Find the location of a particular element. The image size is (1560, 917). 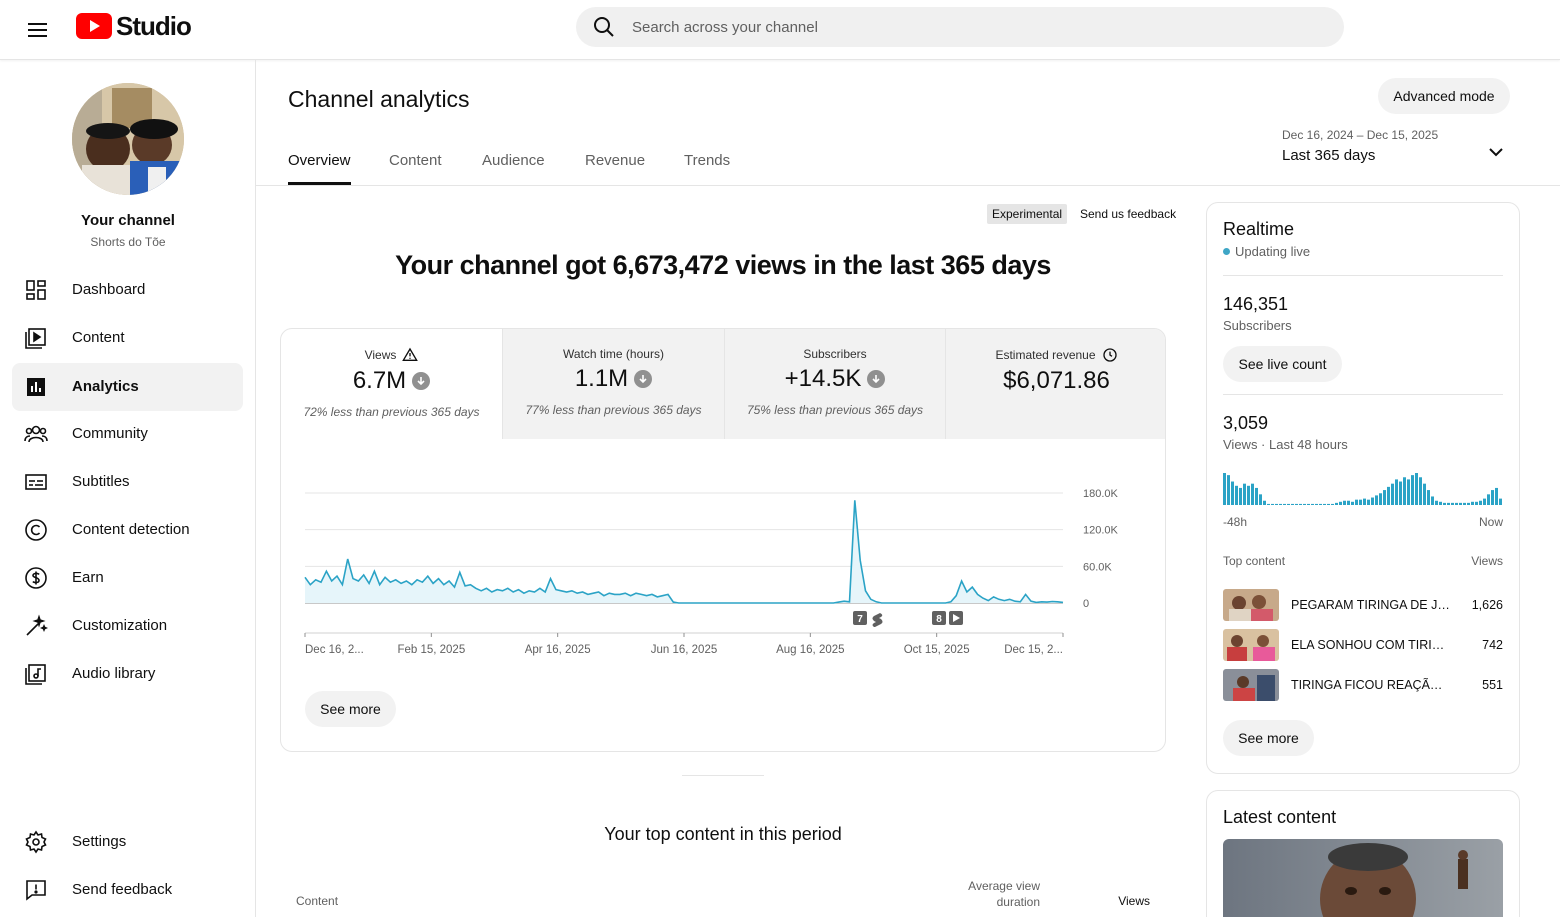

sidebar-item-earn: Earn is located at coordinates (127, 578).